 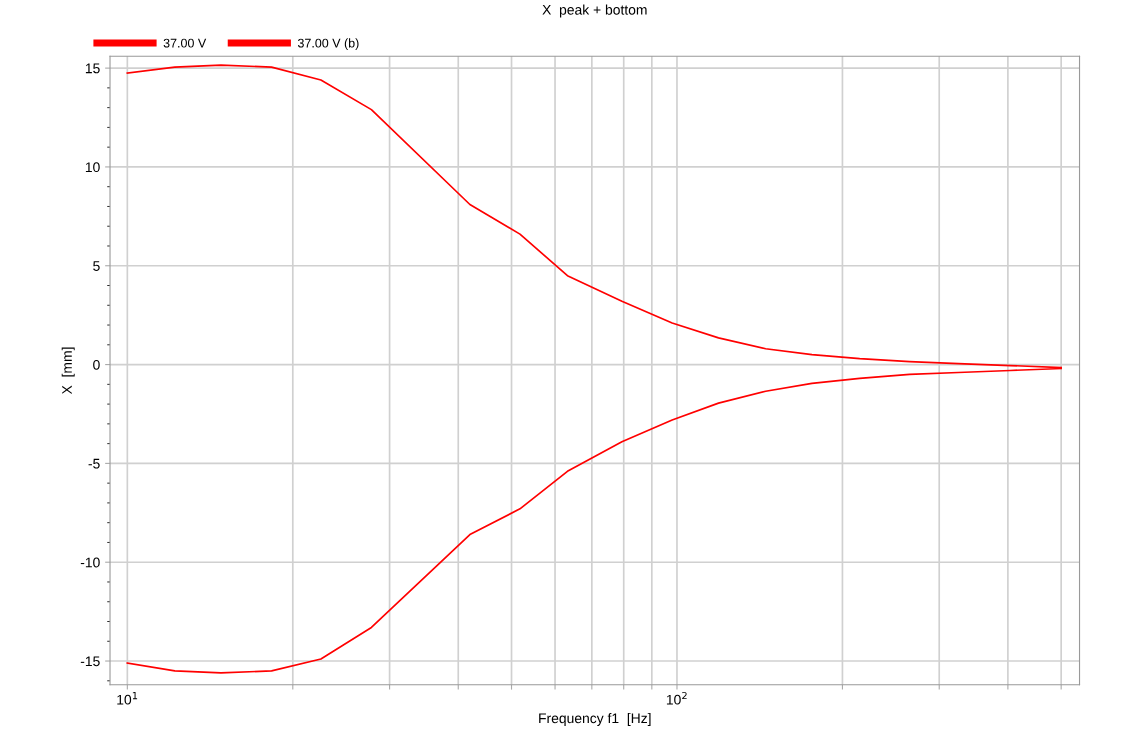 What do you see at coordinates (96, 364) in the screenshot?
I see `y-tick-label: 0` at bounding box center [96, 364].